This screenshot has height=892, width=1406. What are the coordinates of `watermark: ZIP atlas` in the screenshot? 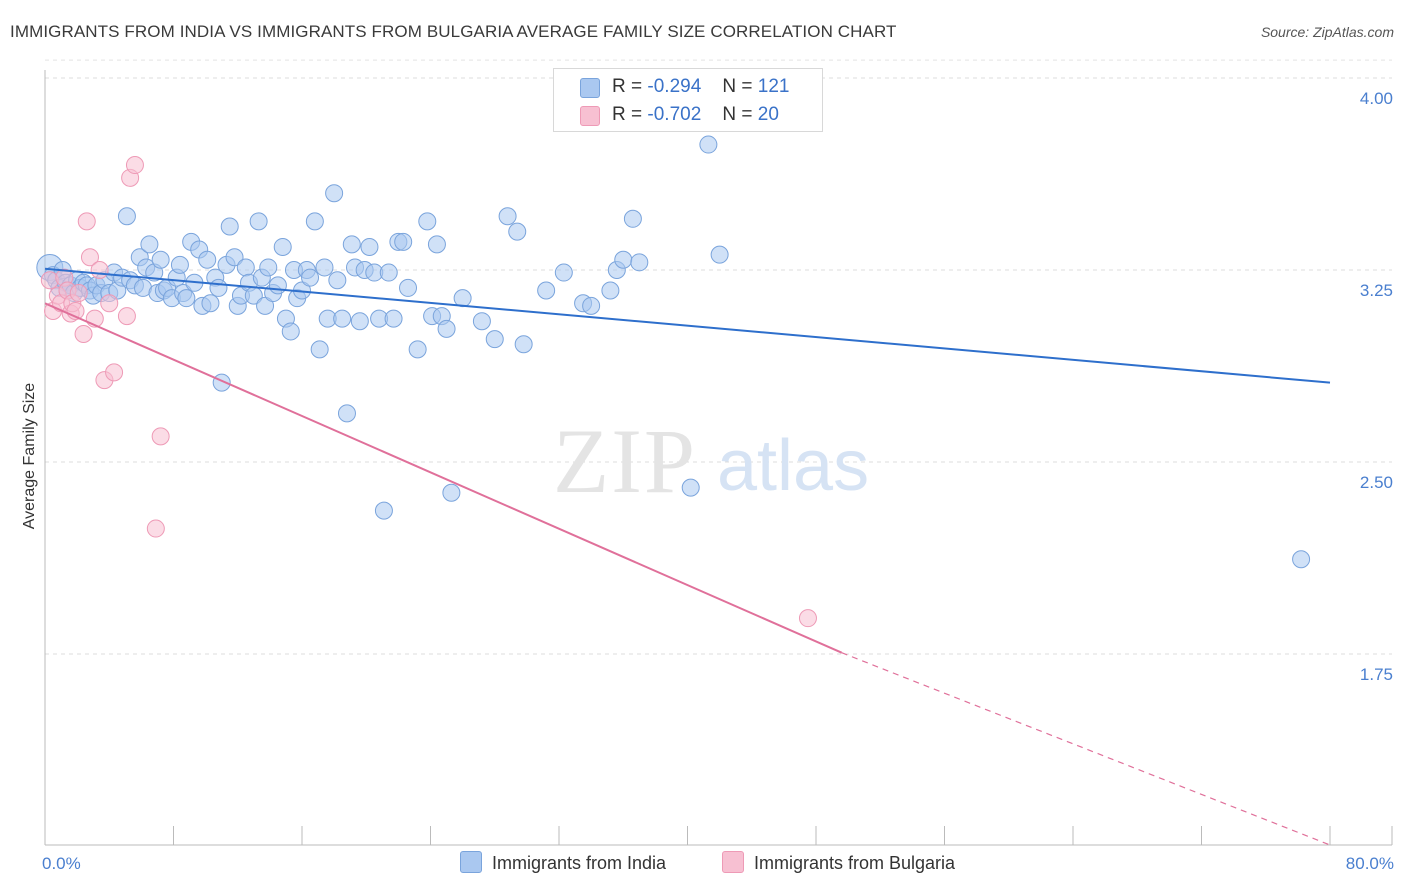 It's located at (711, 461).